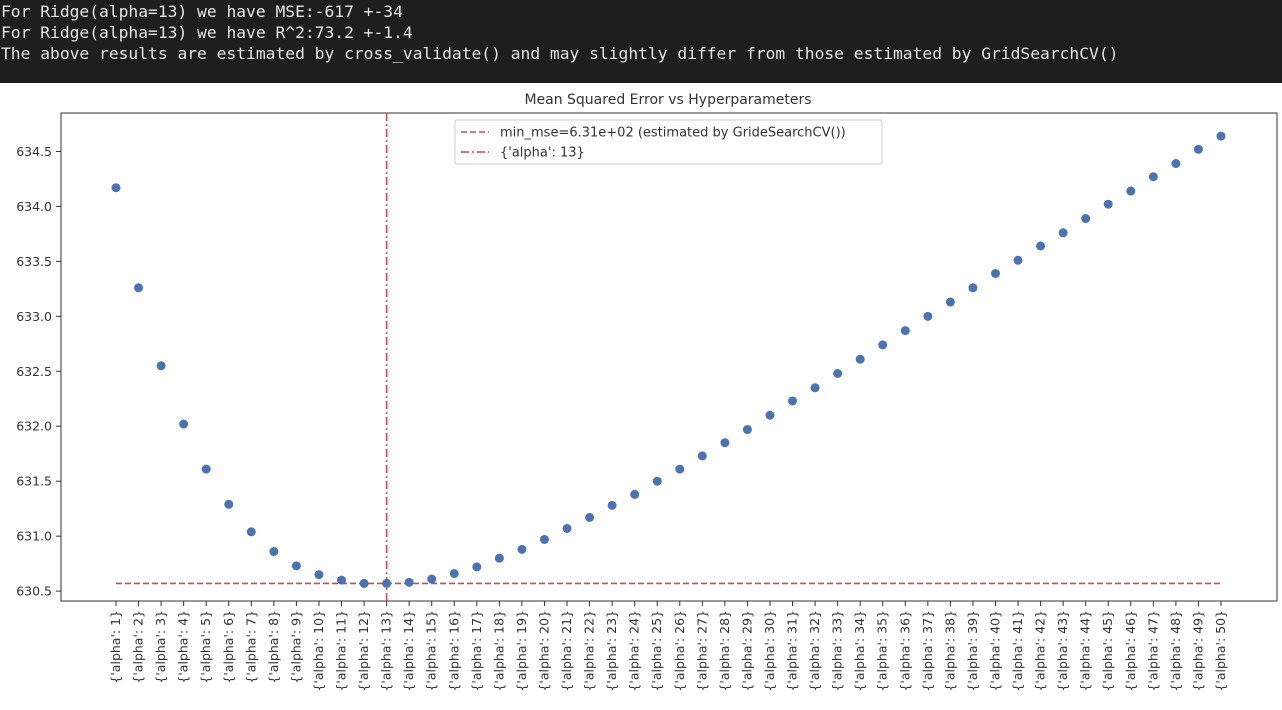 The image size is (1282, 710). What do you see at coordinates (611, 651) in the screenshot?
I see `x-tick-label: {'alpha': 23}` at bounding box center [611, 651].